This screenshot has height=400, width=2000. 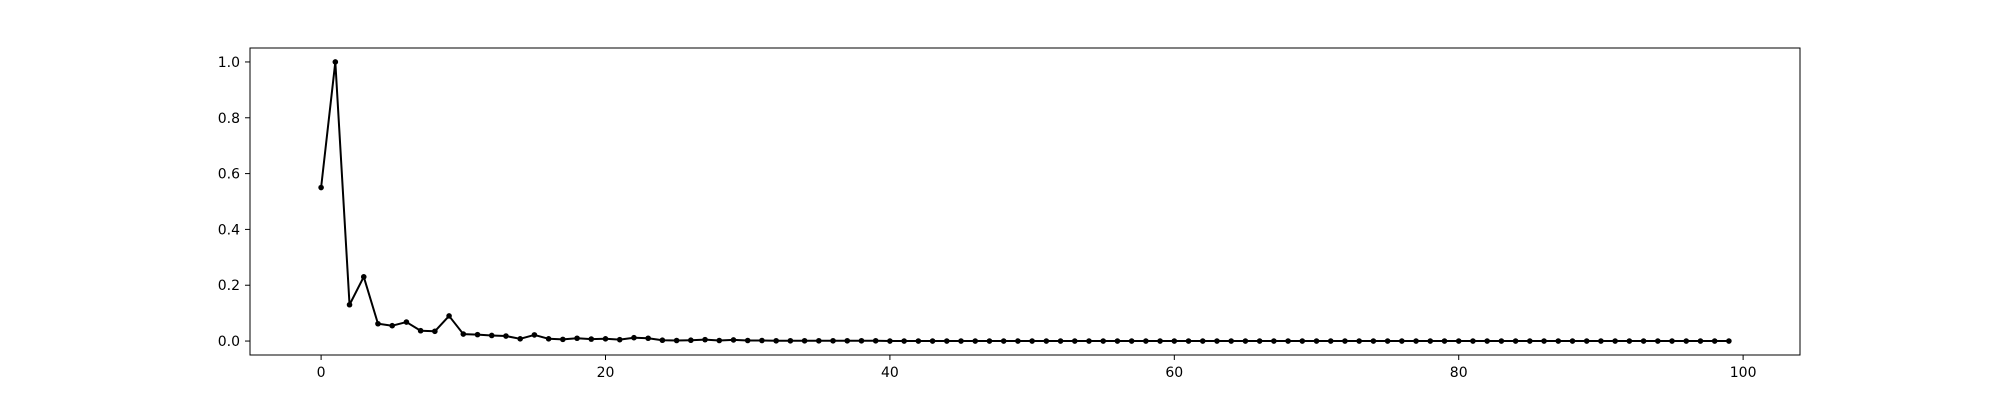 What do you see at coordinates (229, 175) in the screenshot?
I see `y-tick-label: 0.6` at bounding box center [229, 175].